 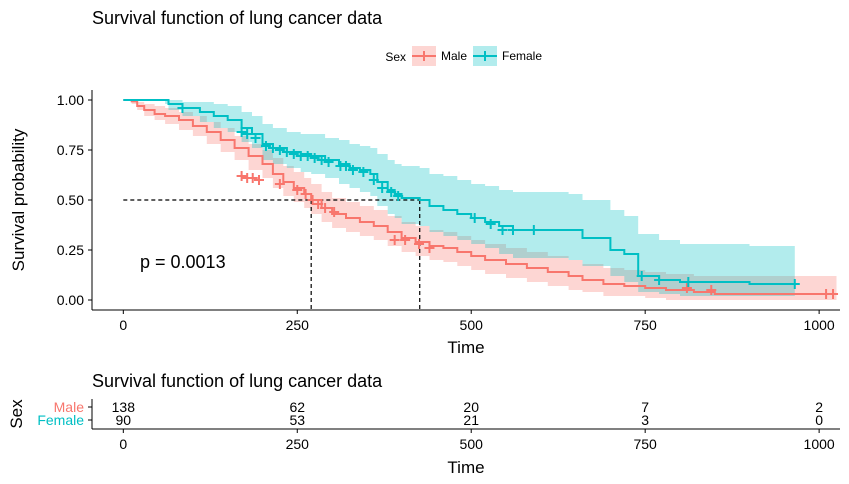 What do you see at coordinates (124, 407) in the screenshot?
I see `risk-count-male: 138` at bounding box center [124, 407].